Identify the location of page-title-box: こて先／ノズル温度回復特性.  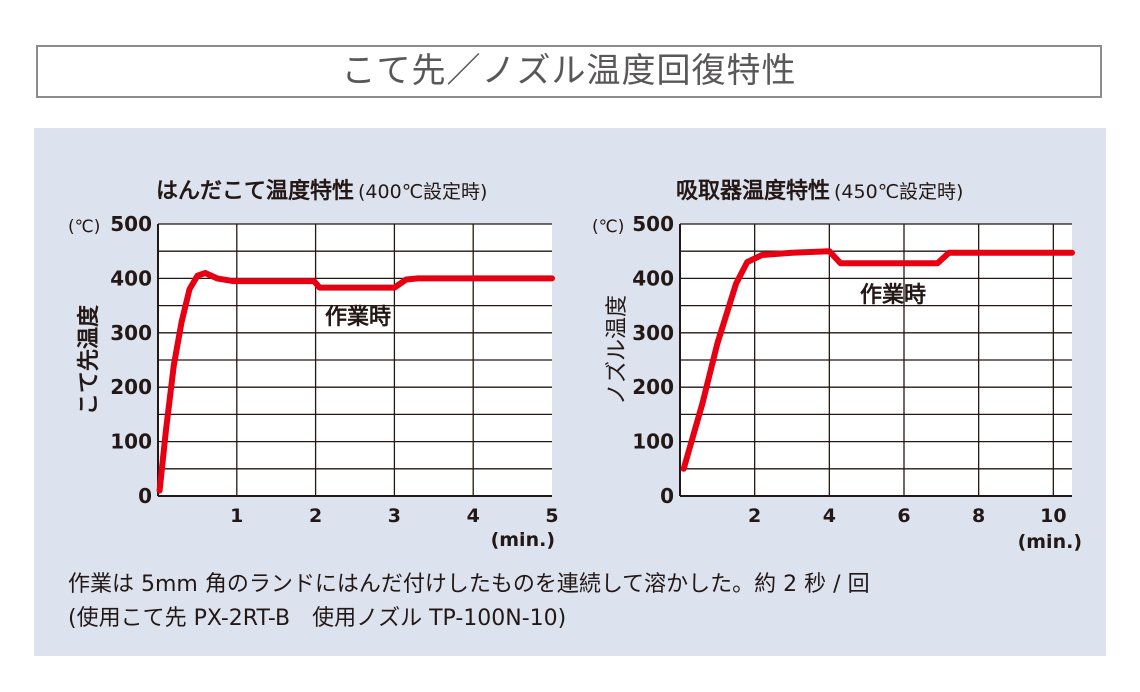
(569, 71).